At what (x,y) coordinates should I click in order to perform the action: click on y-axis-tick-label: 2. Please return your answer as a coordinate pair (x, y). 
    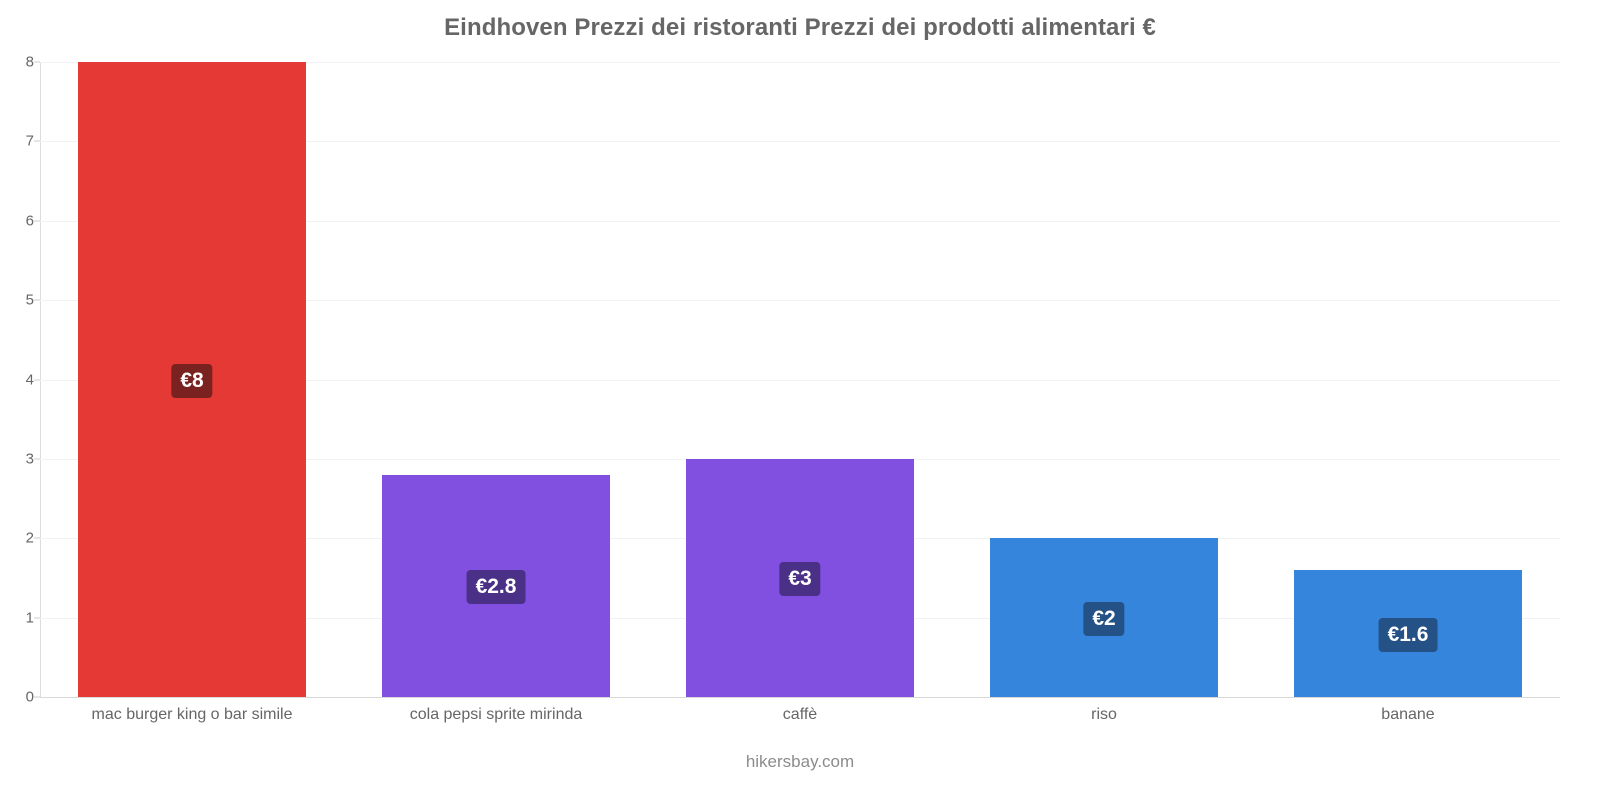
    Looking at the image, I should click on (29, 538).